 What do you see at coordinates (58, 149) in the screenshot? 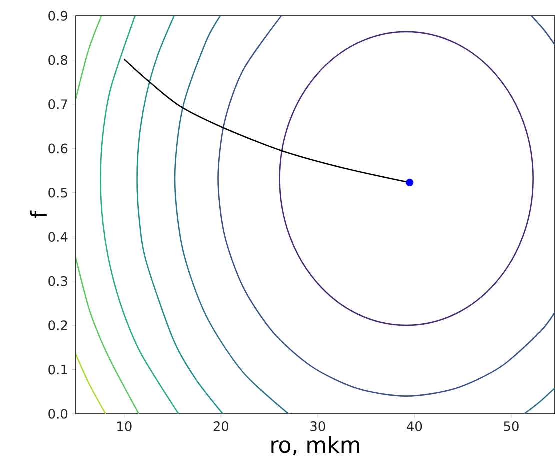
I see `y-tick-label: 0.6` at bounding box center [58, 149].